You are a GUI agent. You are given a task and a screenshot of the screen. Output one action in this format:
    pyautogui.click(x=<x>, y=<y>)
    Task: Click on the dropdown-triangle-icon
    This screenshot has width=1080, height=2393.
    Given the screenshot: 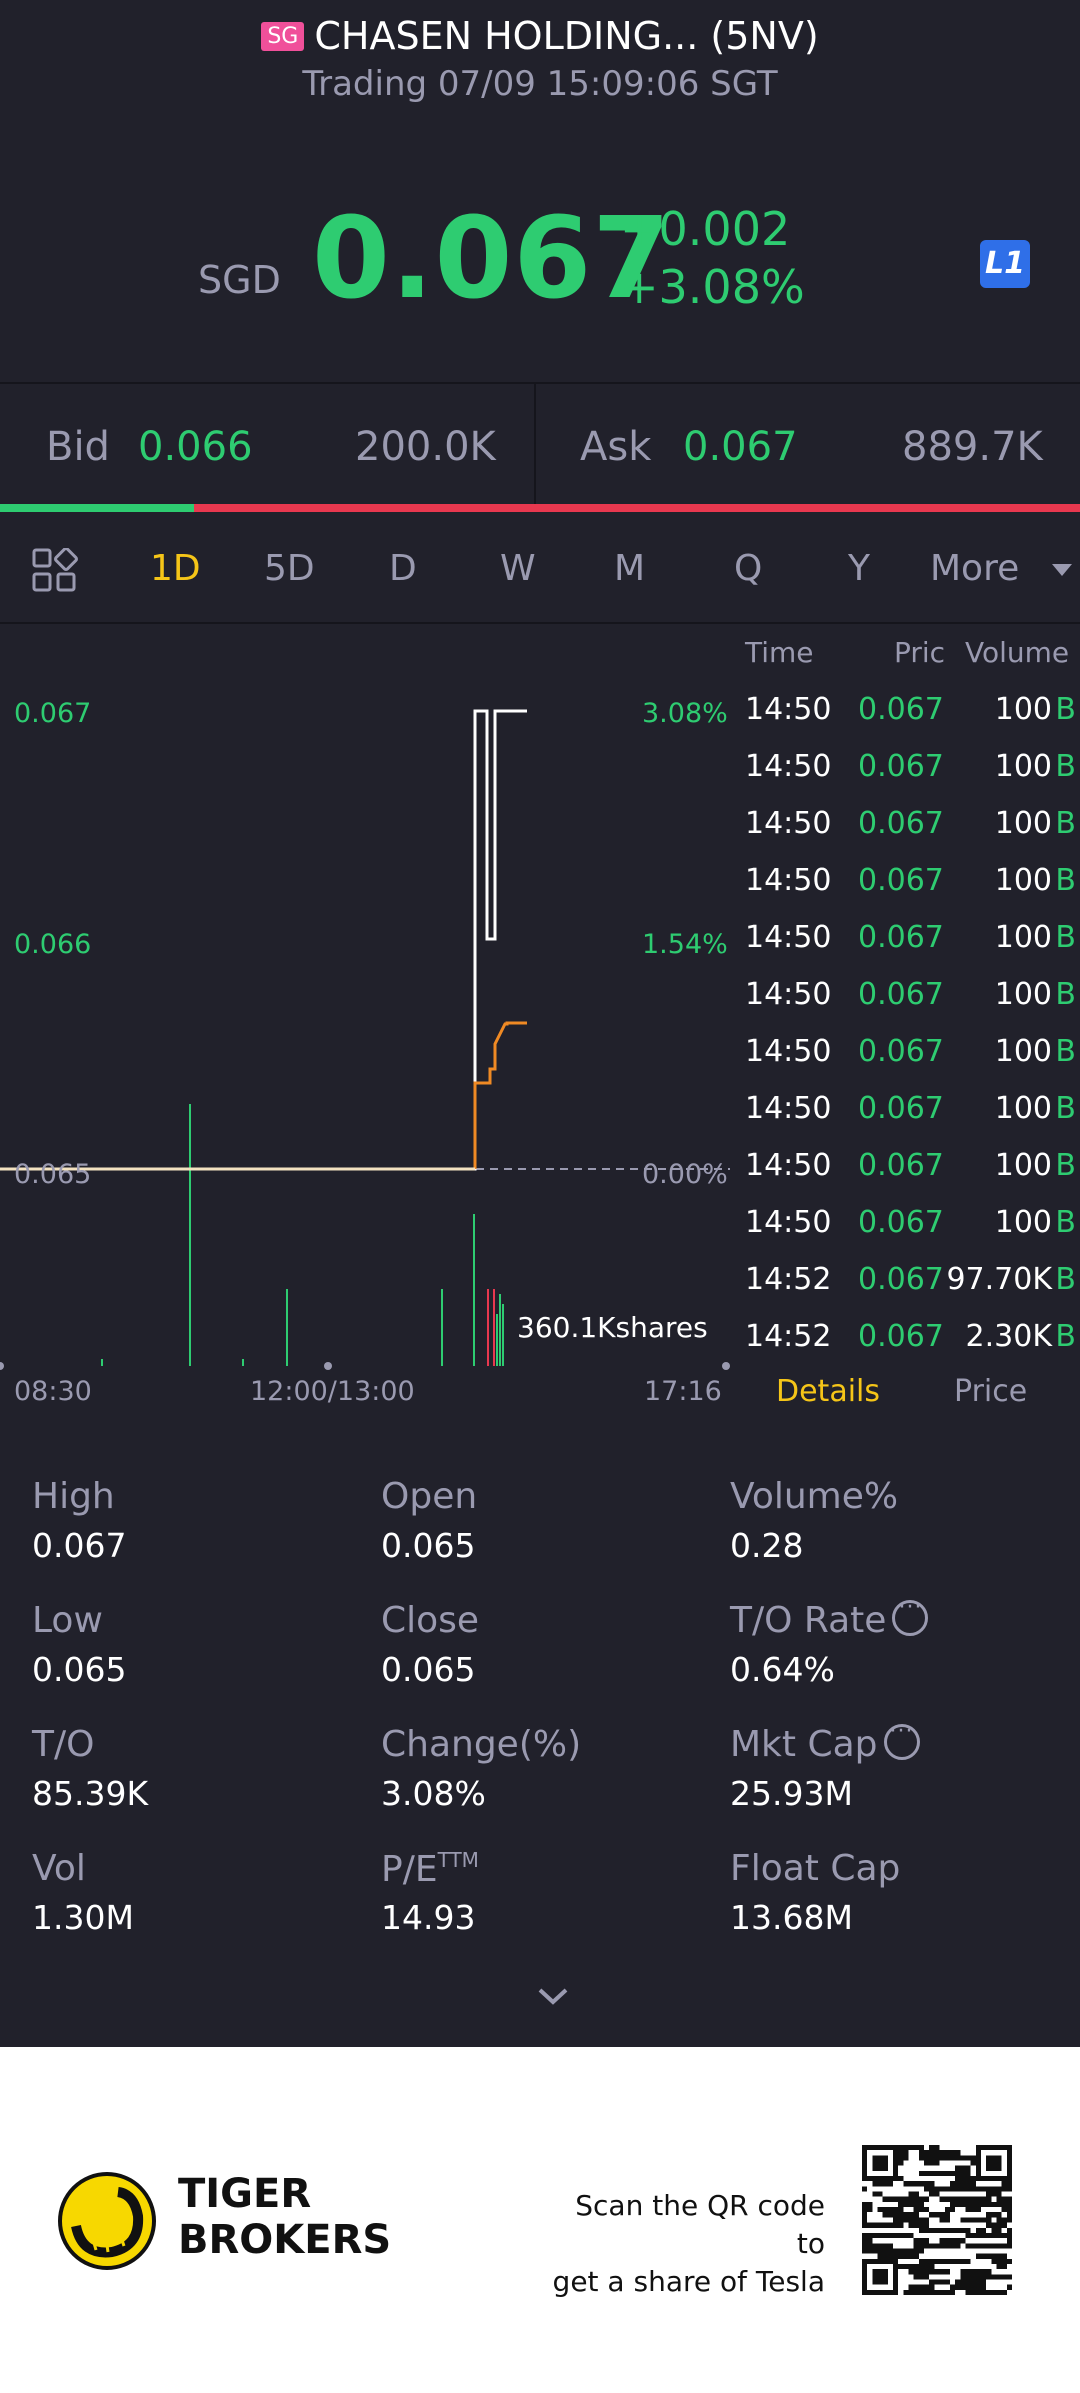 What is the action you would take?
    pyautogui.click(x=1062, y=571)
    